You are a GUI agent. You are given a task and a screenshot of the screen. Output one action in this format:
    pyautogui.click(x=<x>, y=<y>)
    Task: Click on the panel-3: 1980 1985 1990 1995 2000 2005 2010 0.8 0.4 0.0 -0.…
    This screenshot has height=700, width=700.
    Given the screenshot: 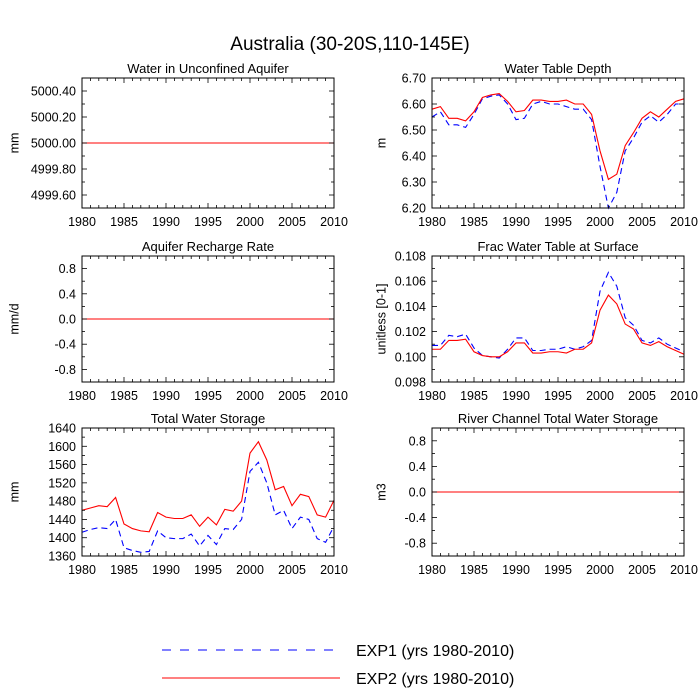 What is the action you would take?
    pyautogui.click(x=177, y=321)
    